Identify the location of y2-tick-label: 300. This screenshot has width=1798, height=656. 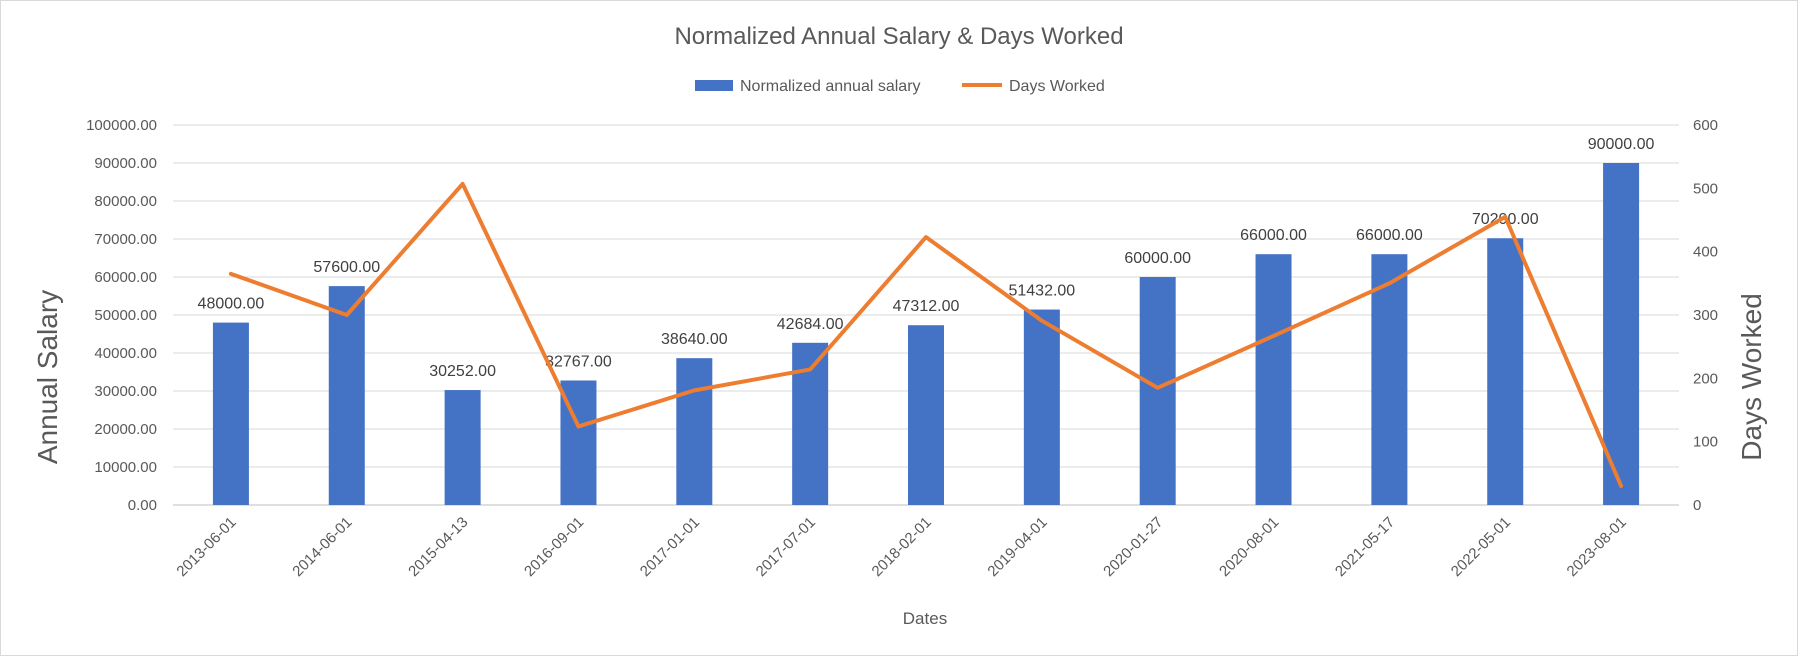
(1705, 315).